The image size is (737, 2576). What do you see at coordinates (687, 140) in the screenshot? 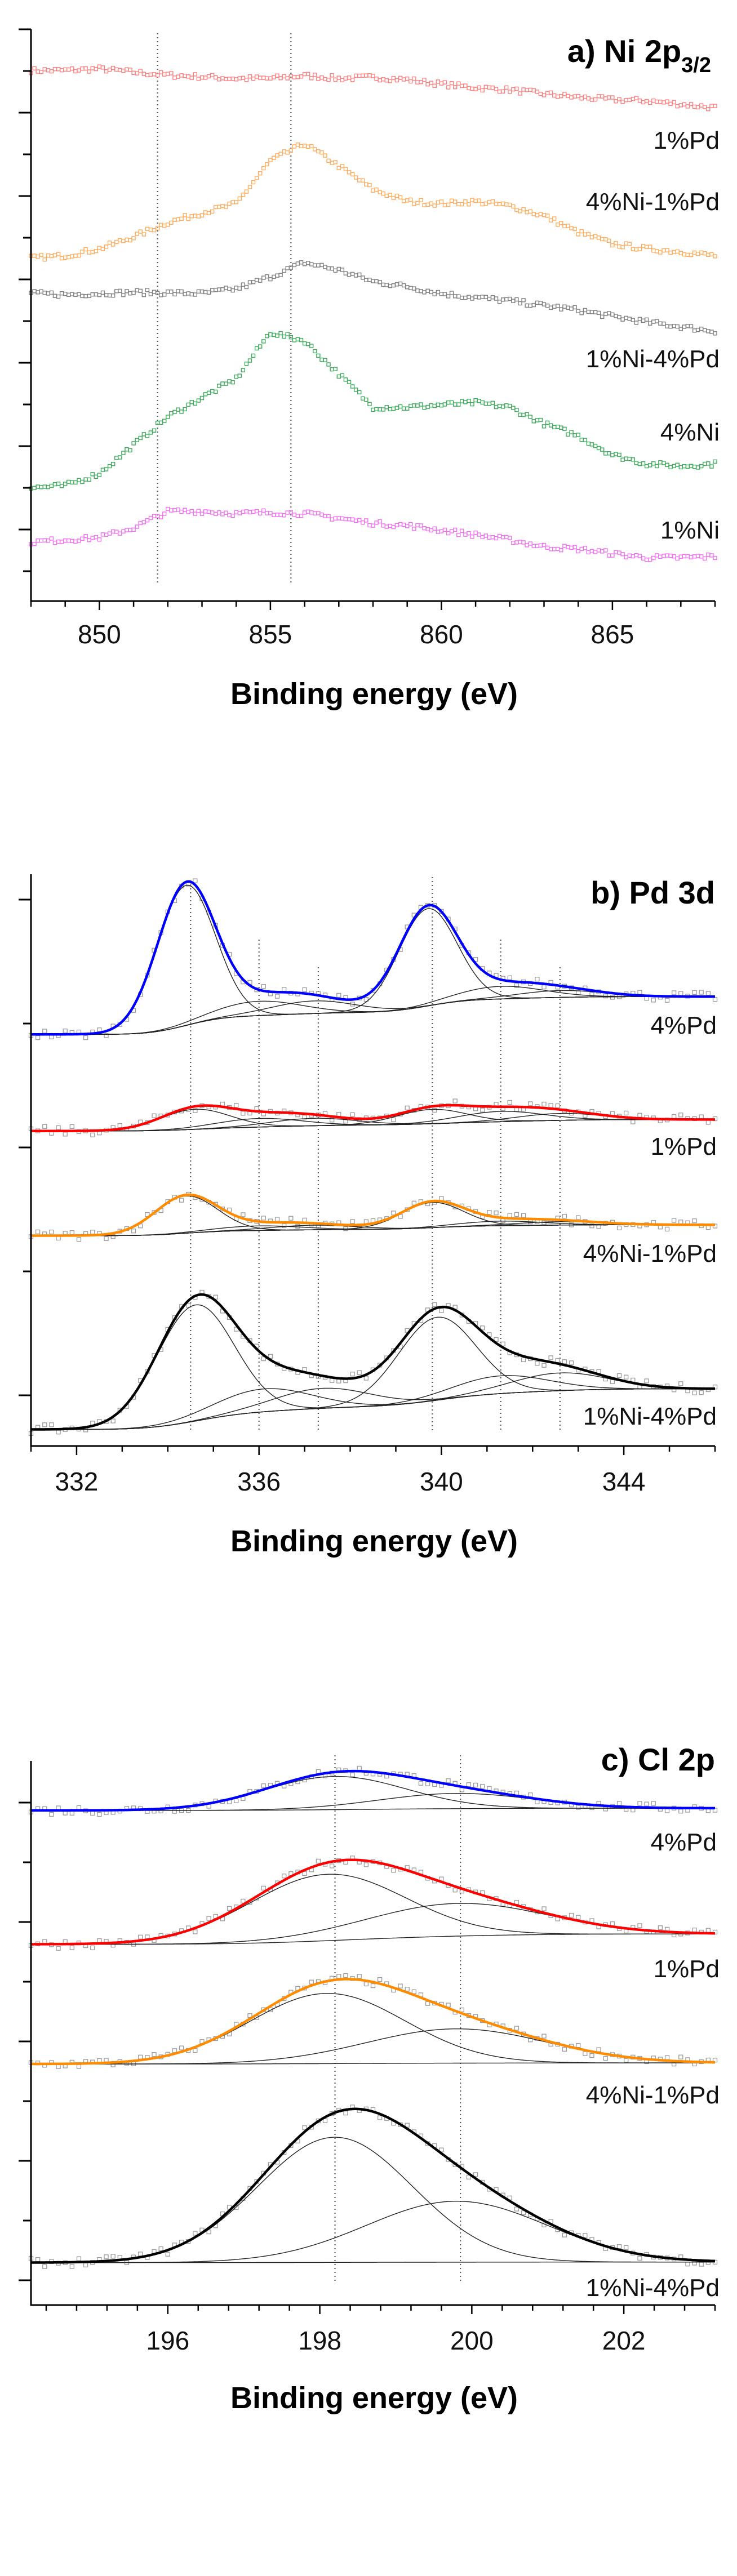
I see `series-label-1pd-a: 1%Pd` at bounding box center [687, 140].